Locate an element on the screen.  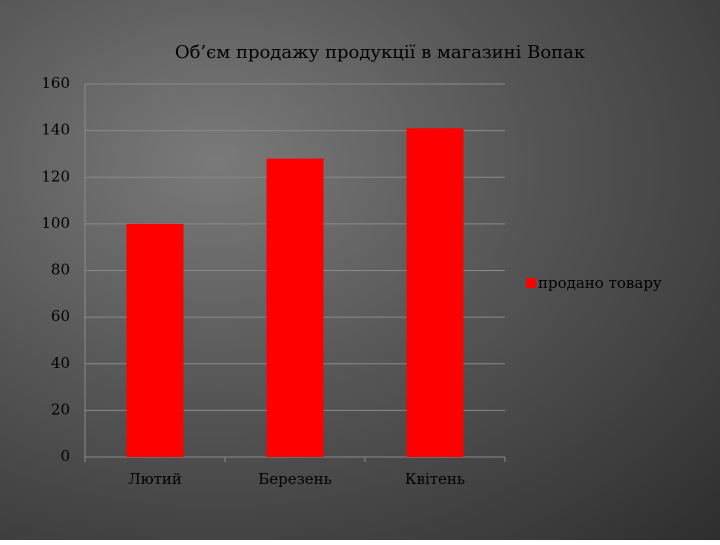
x-tick-label: Лютий is located at coordinates (155, 479).